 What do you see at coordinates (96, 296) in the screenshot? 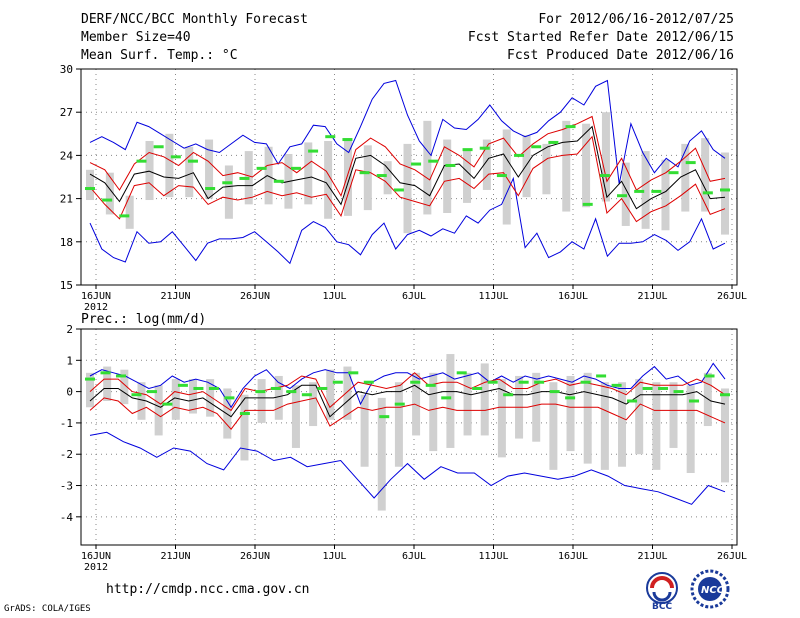
I see `x-tick-label: 16JUN` at bounding box center [96, 296].